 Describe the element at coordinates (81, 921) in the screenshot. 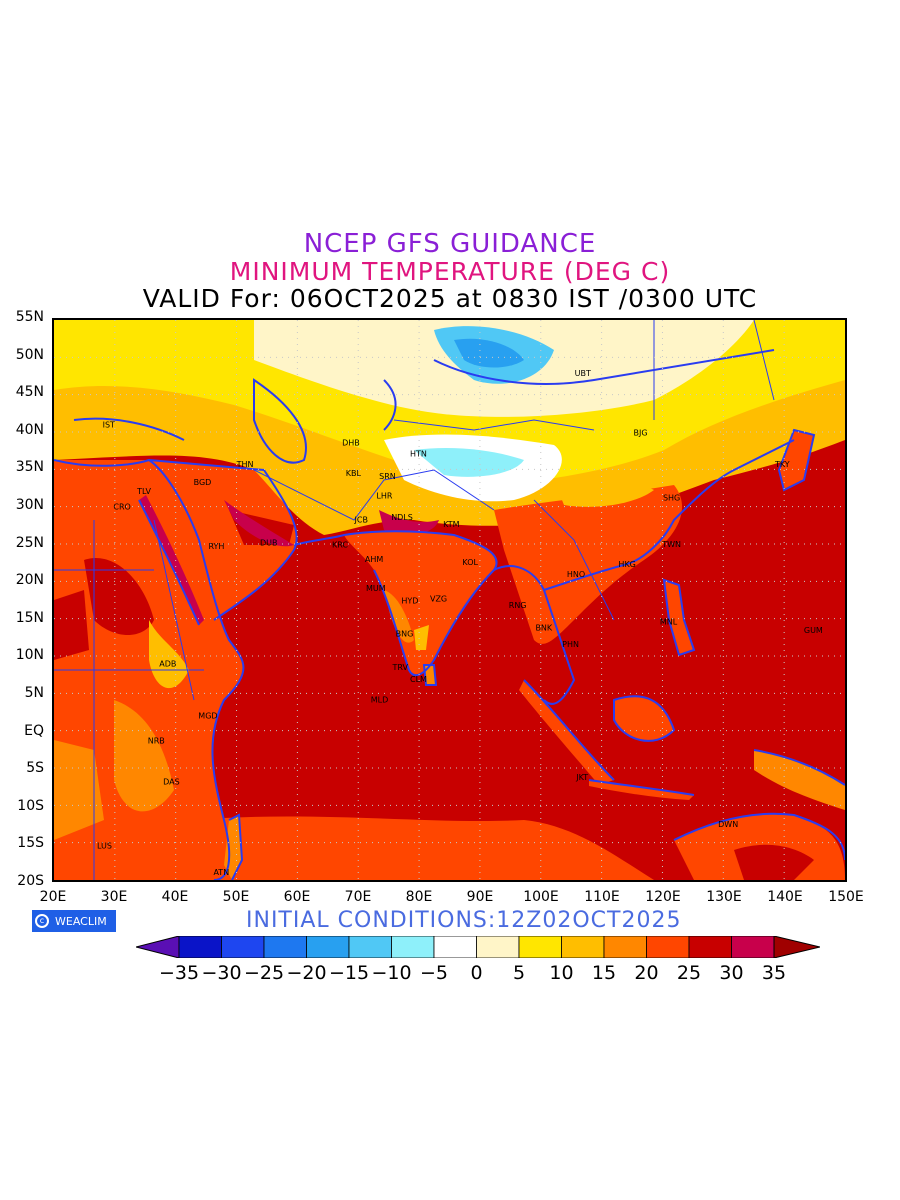

I see `logo-text: WEACLIM` at that location.